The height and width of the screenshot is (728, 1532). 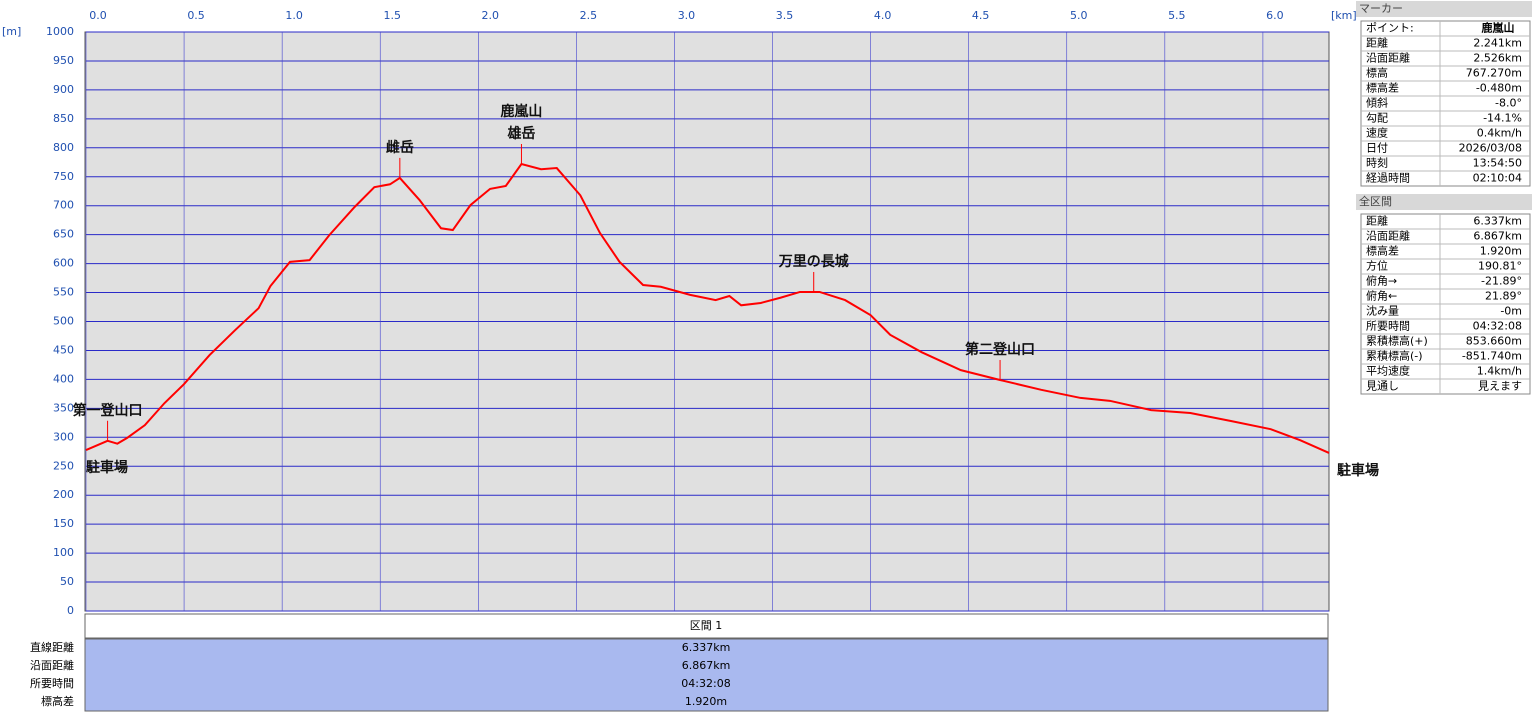 I want to click on row-value: 767.270m, so click(x=1494, y=73).